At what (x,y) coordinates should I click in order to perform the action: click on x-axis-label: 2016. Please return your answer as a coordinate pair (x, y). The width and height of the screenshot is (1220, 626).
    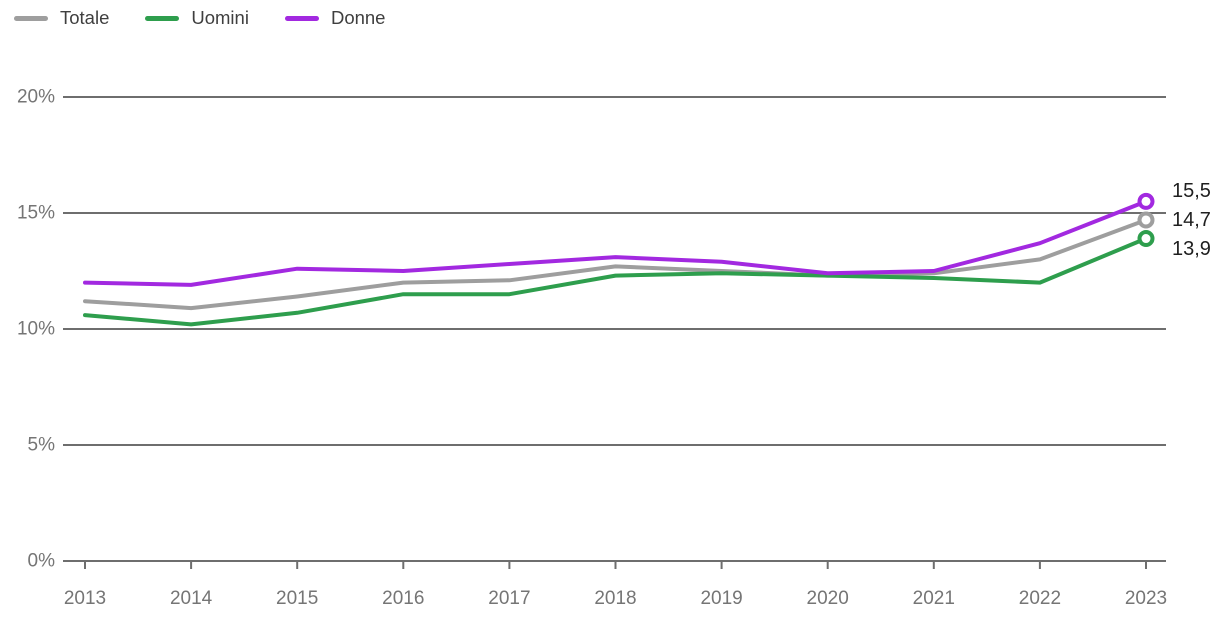
    Looking at the image, I should click on (403, 598).